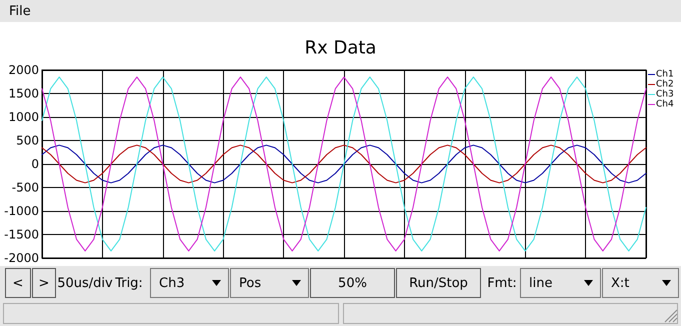 The width and height of the screenshot is (681, 326). Describe the element at coordinates (21, 235) in the screenshot. I see `y-tick-label: -1500` at that location.